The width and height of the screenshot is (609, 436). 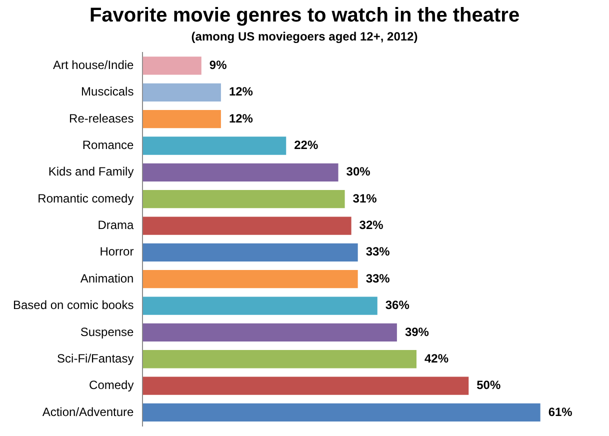 What do you see at coordinates (488, 385) in the screenshot?
I see `data-label: 50%` at bounding box center [488, 385].